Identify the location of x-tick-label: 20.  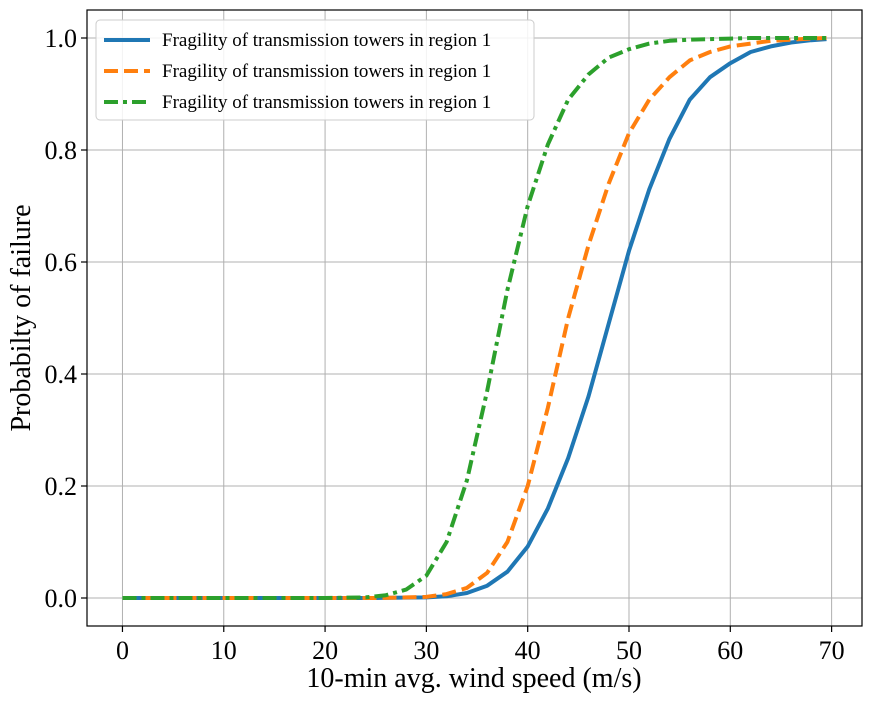
(325, 650).